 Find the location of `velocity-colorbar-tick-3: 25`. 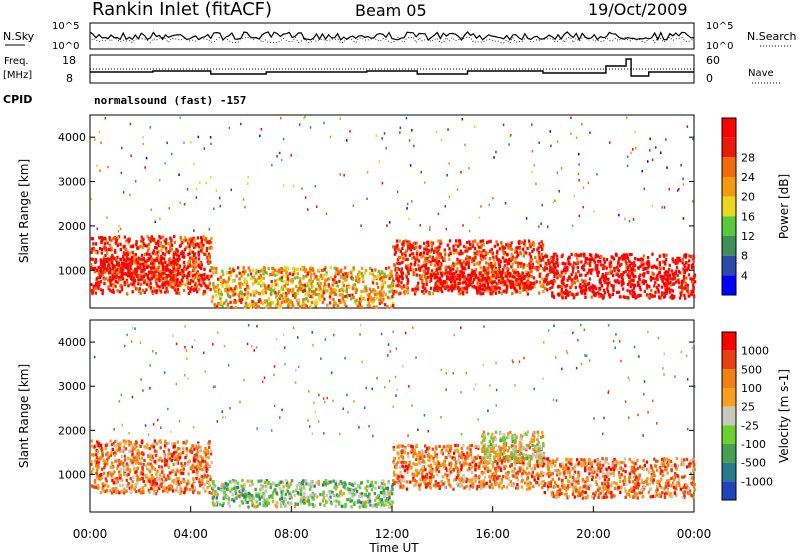

velocity-colorbar-tick-3: 25 is located at coordinates (748, 407).